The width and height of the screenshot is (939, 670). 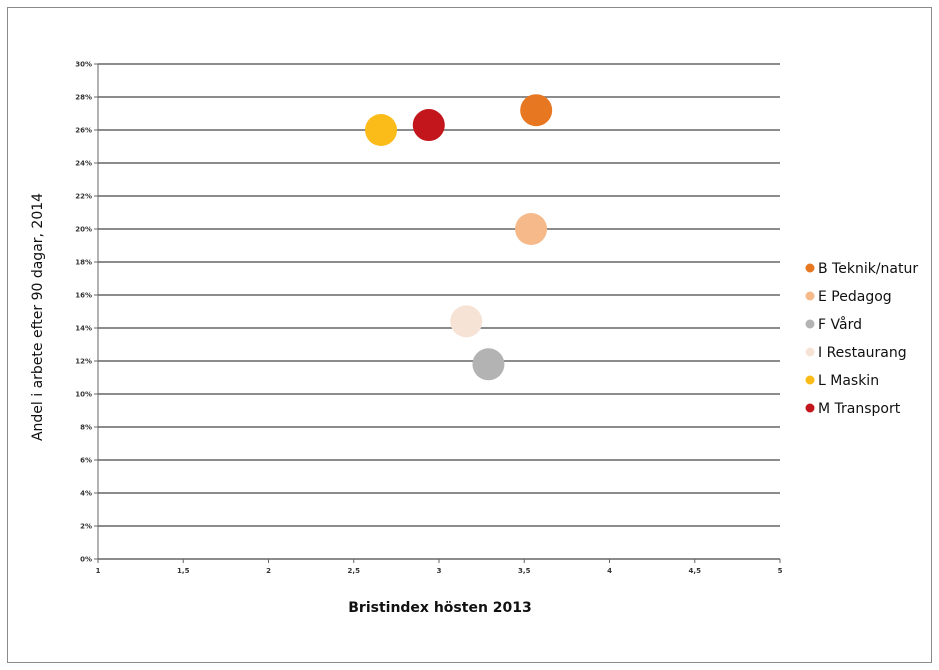 What do you see at coordinates (83, 296) in the screenshot?
I see `y-tick-label-8: 16%` at bounding box center [83, 296].